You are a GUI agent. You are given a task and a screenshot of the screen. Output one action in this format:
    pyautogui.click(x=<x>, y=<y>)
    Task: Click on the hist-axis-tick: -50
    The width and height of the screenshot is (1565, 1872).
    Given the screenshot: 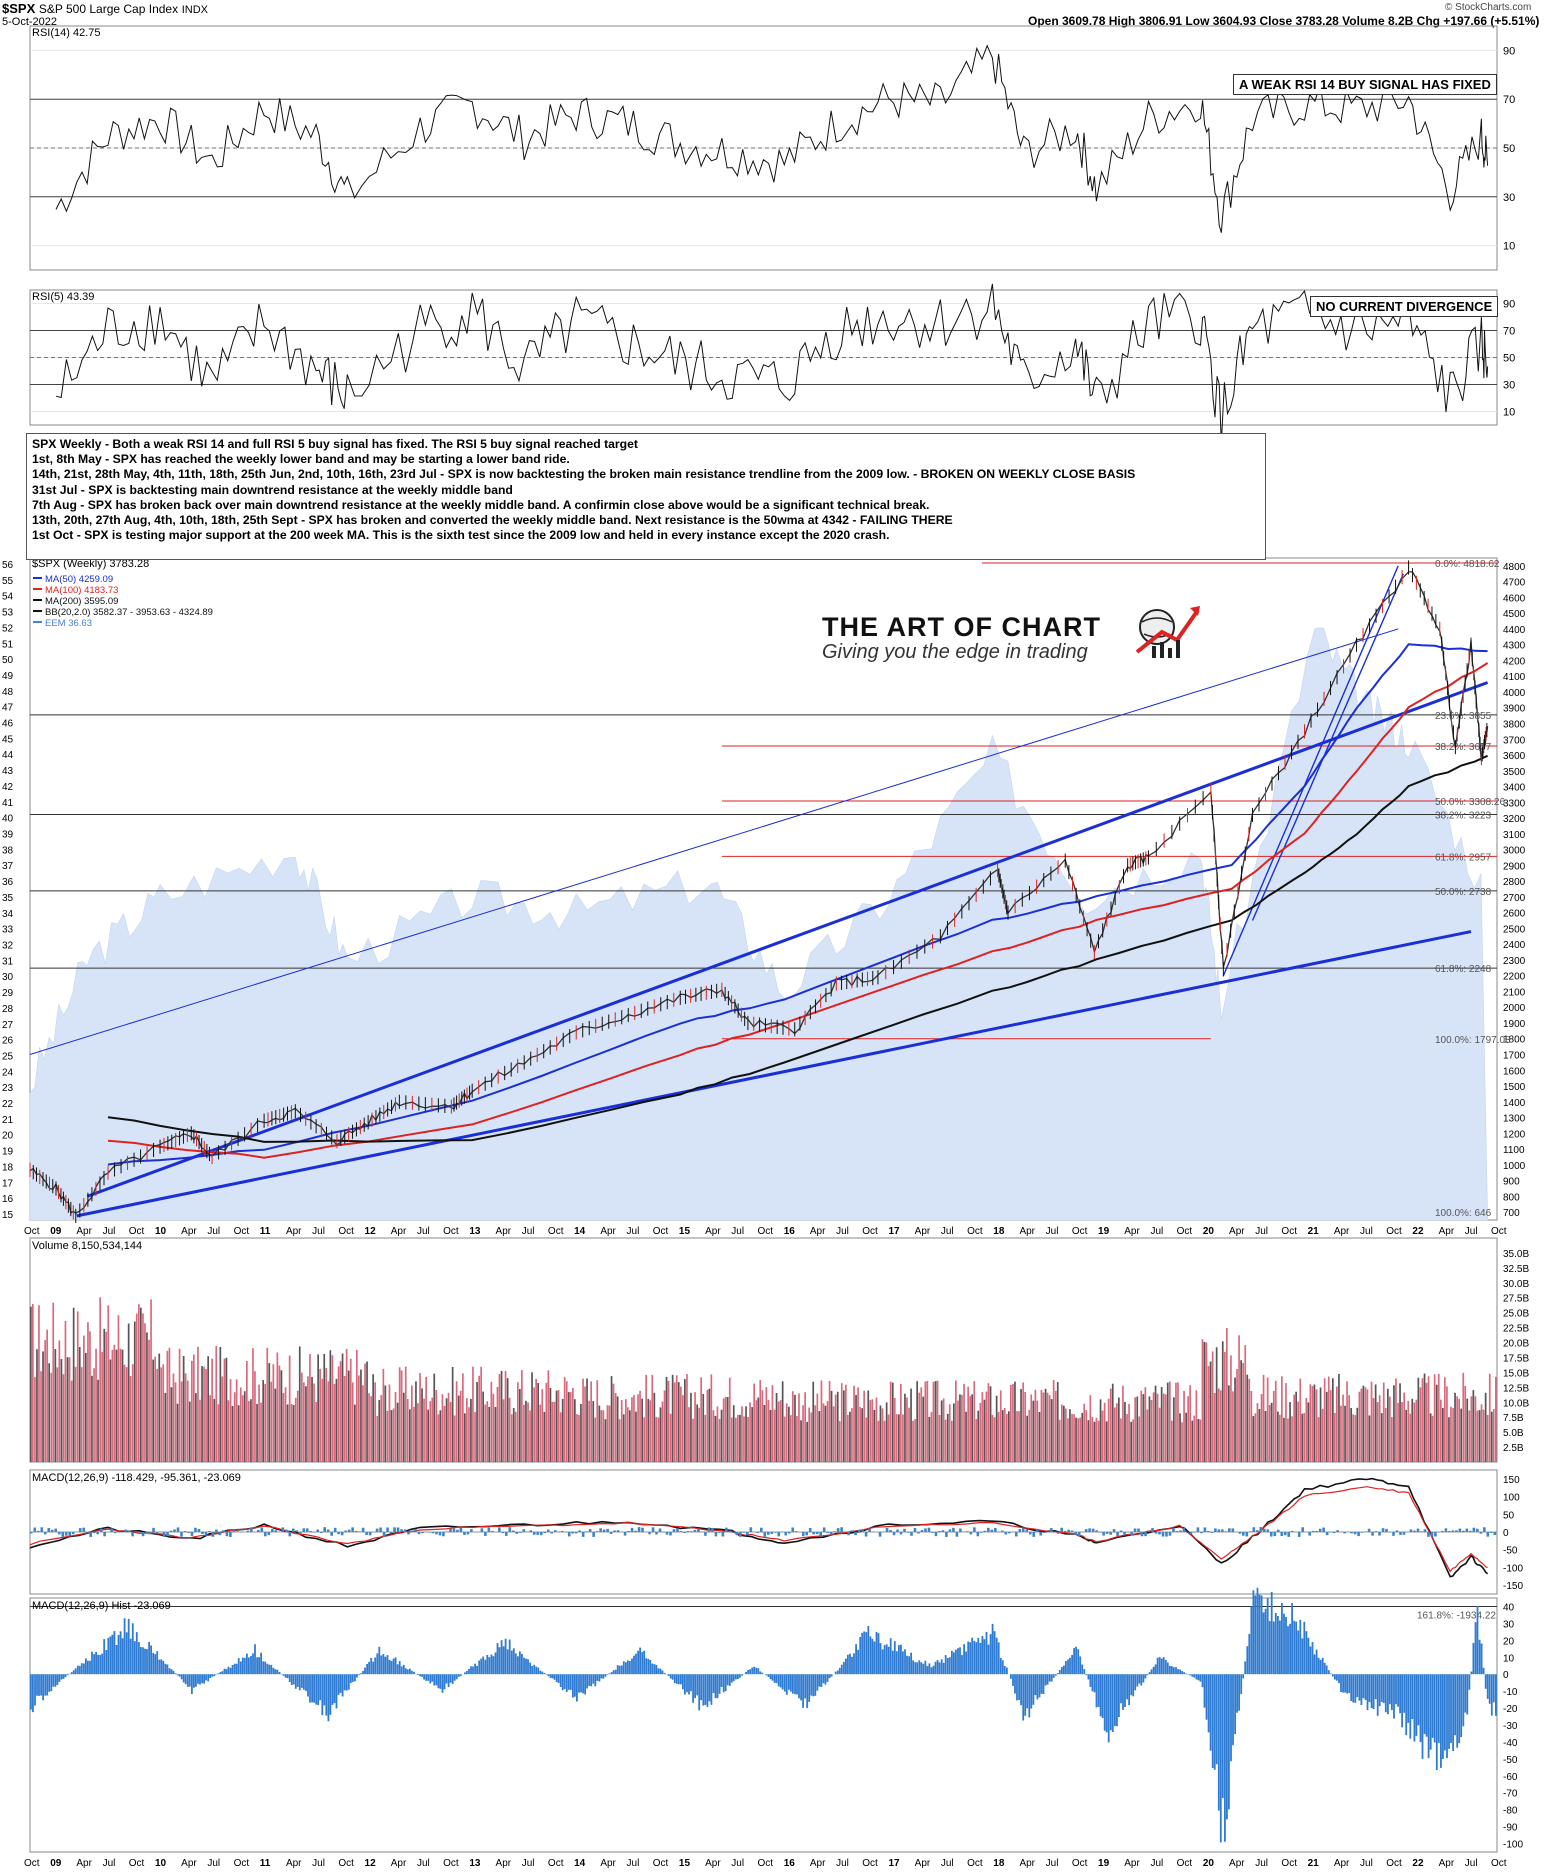 What is the action you would take?
    pyautogui.click(x=1510, y=1760)
    